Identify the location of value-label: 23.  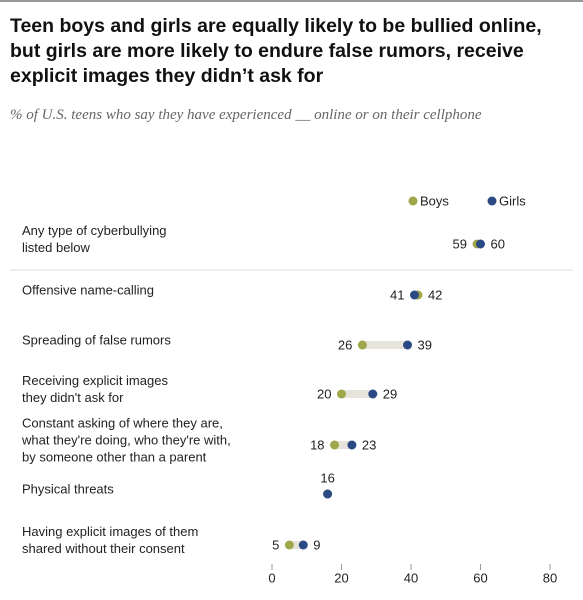
(369, 444).